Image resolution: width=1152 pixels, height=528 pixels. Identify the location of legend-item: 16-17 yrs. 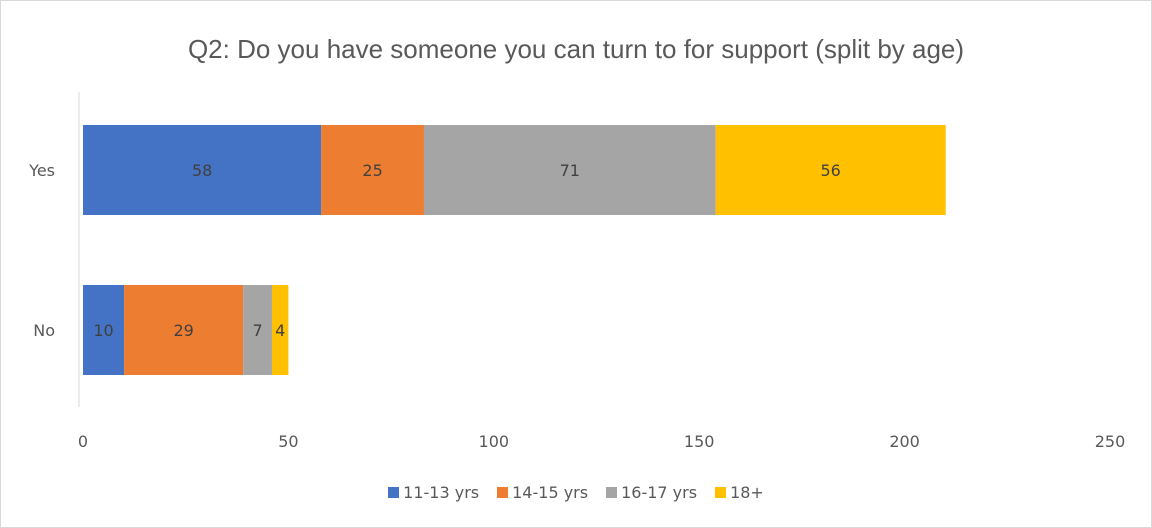
(651, 492).